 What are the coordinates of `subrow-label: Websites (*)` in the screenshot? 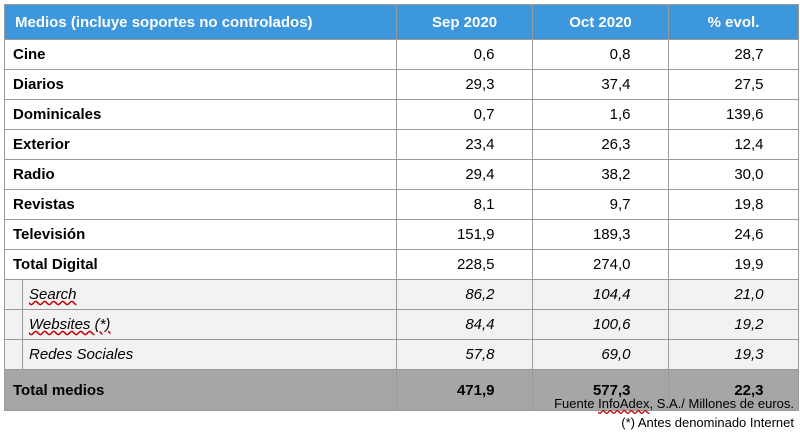 It's located at (70, 324).